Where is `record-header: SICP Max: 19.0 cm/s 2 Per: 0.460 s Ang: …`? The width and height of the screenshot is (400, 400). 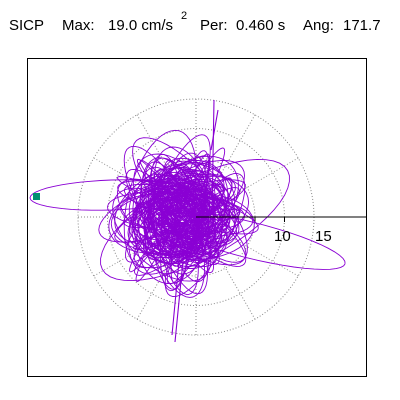
record-header: SICP Max: 19.0 cm/s 2 Per: 0.460 s Ang: … is located at coordinates (200, 22).